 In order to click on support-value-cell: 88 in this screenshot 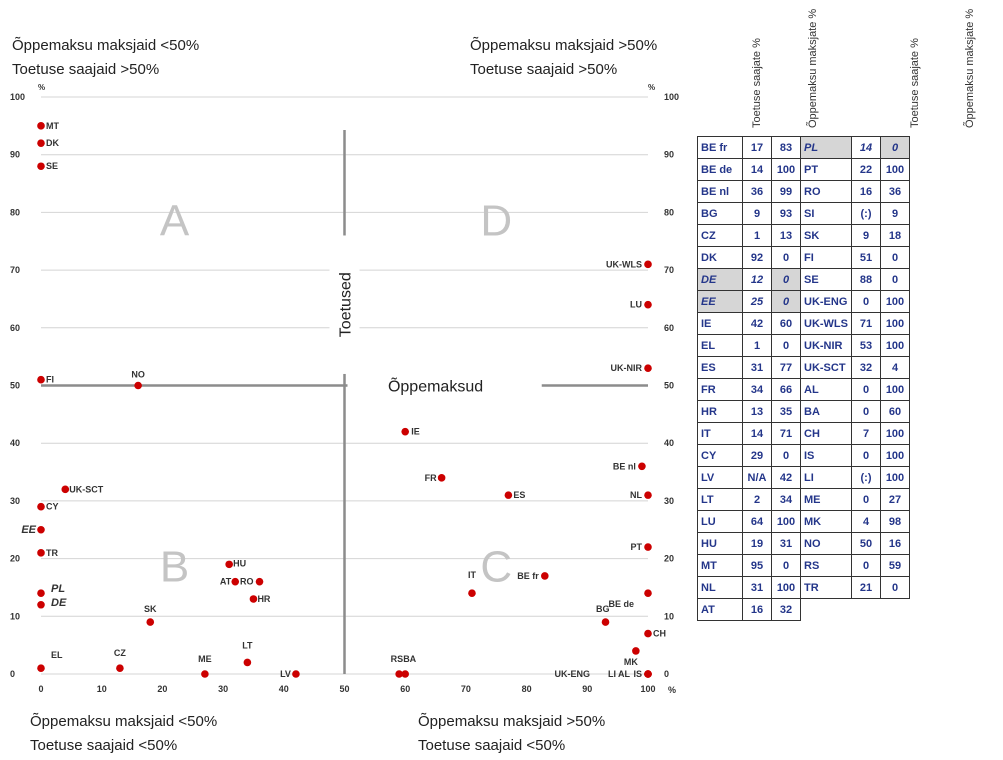, I will do `click(866, 279)`.